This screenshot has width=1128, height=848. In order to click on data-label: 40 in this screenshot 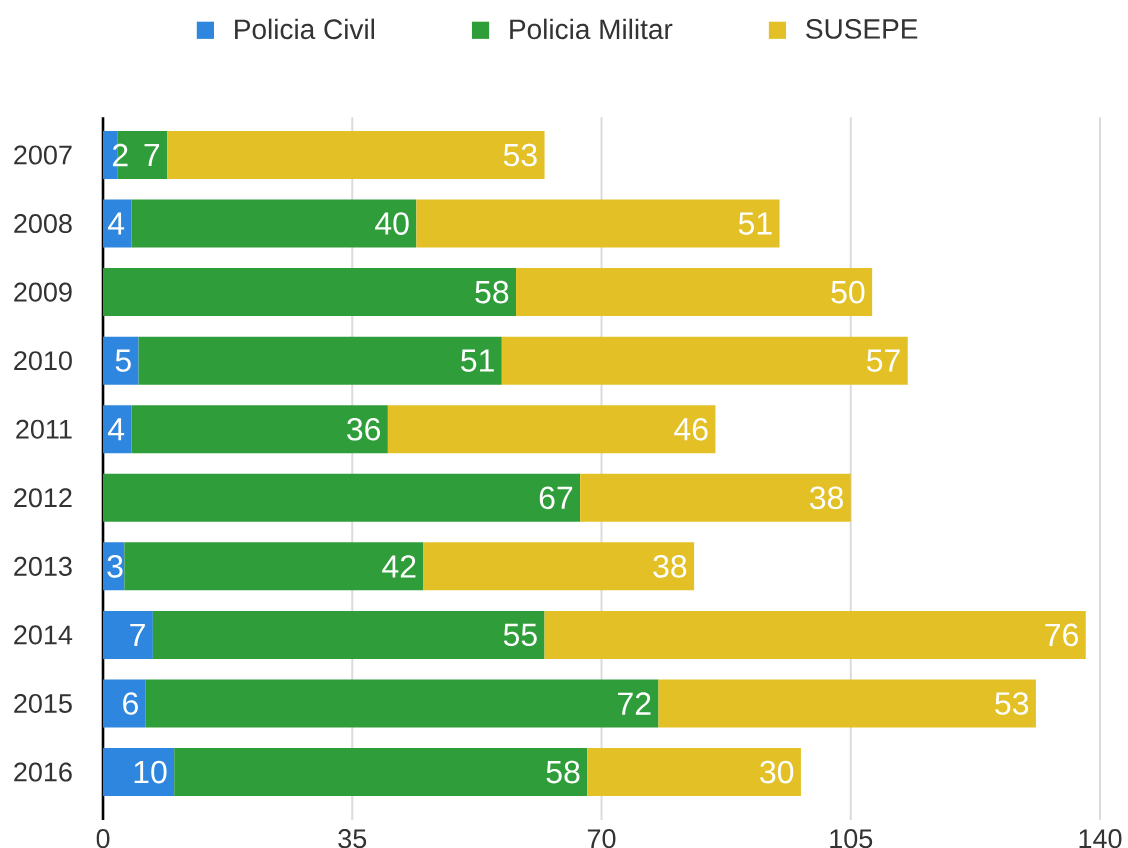, I will do `click(392, 223)`.